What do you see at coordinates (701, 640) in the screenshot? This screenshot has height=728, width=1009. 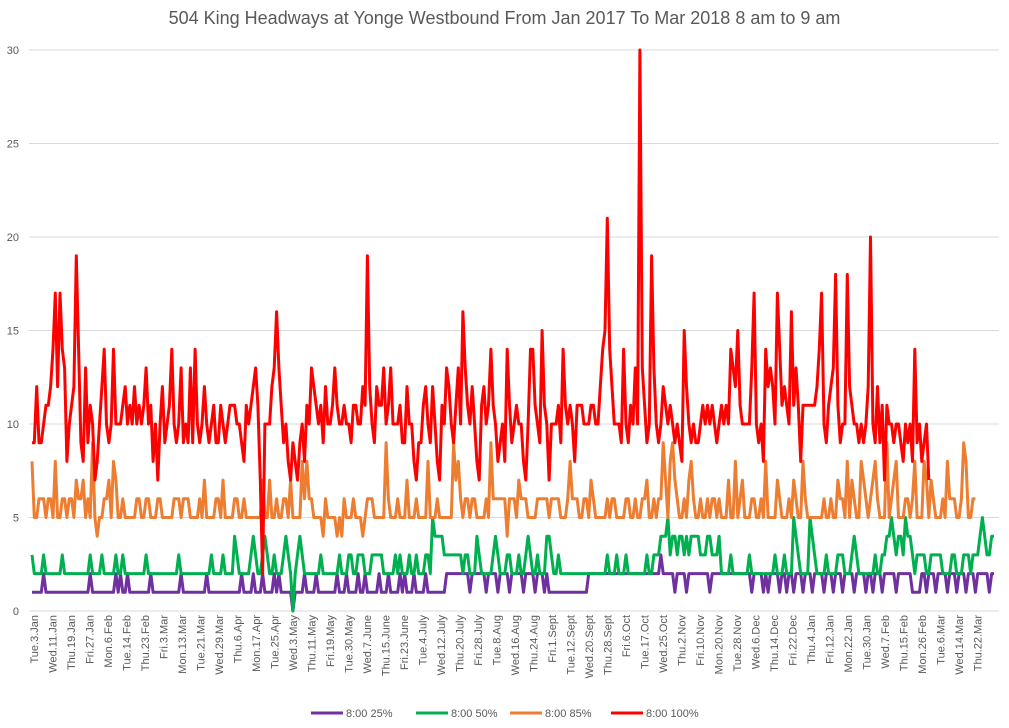 I see `x-tick-label: Fri.10.Nov` at bounding box center [701, 640].